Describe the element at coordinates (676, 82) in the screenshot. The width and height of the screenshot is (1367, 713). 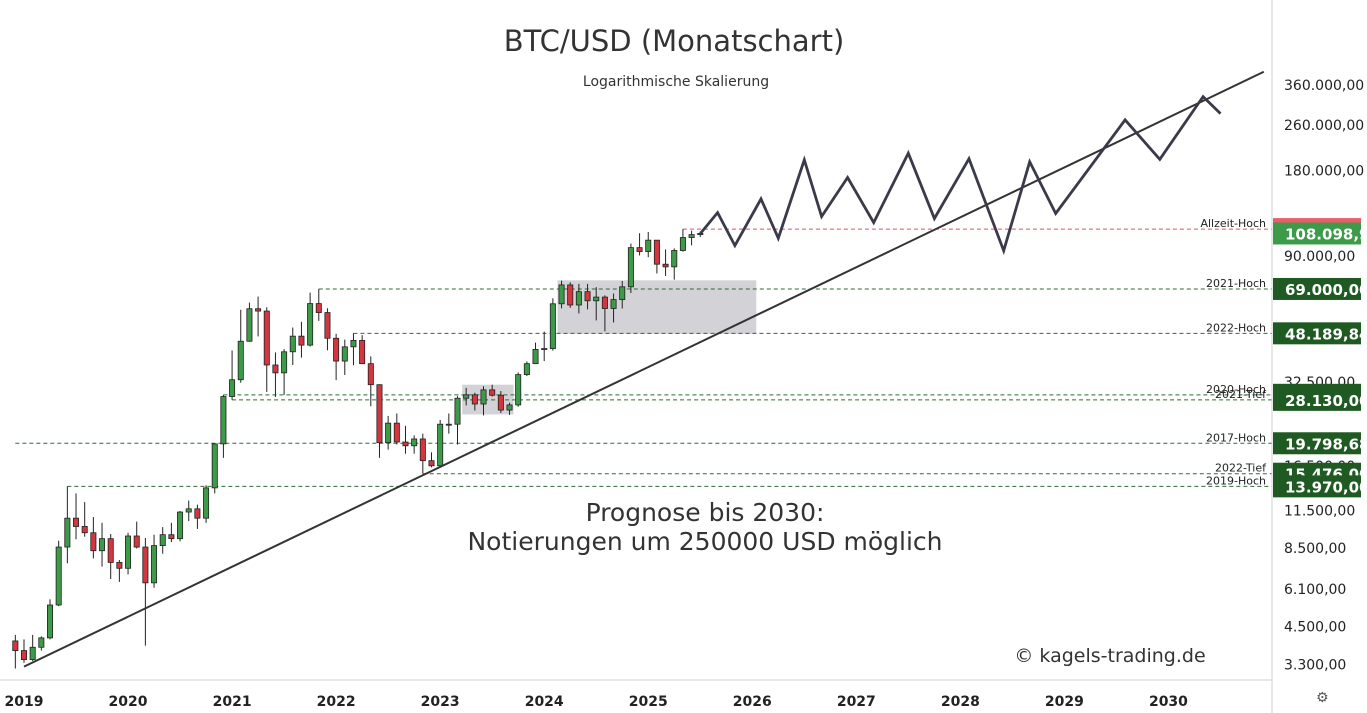
I see `chart-subtitle: Logarithmische Skalierung` at that location.